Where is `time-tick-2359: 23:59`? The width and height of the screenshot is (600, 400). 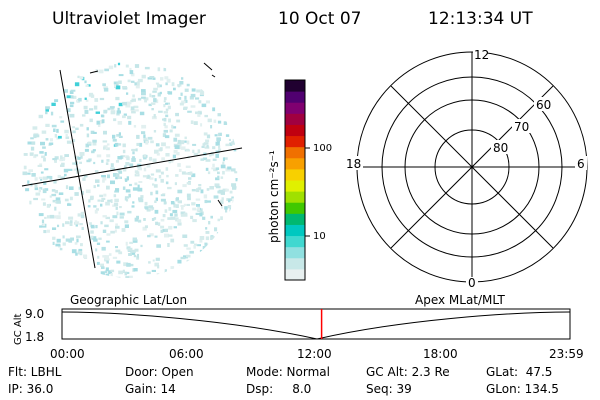 time-tick-2359: 23:59 is located at coordinates (566, 354).